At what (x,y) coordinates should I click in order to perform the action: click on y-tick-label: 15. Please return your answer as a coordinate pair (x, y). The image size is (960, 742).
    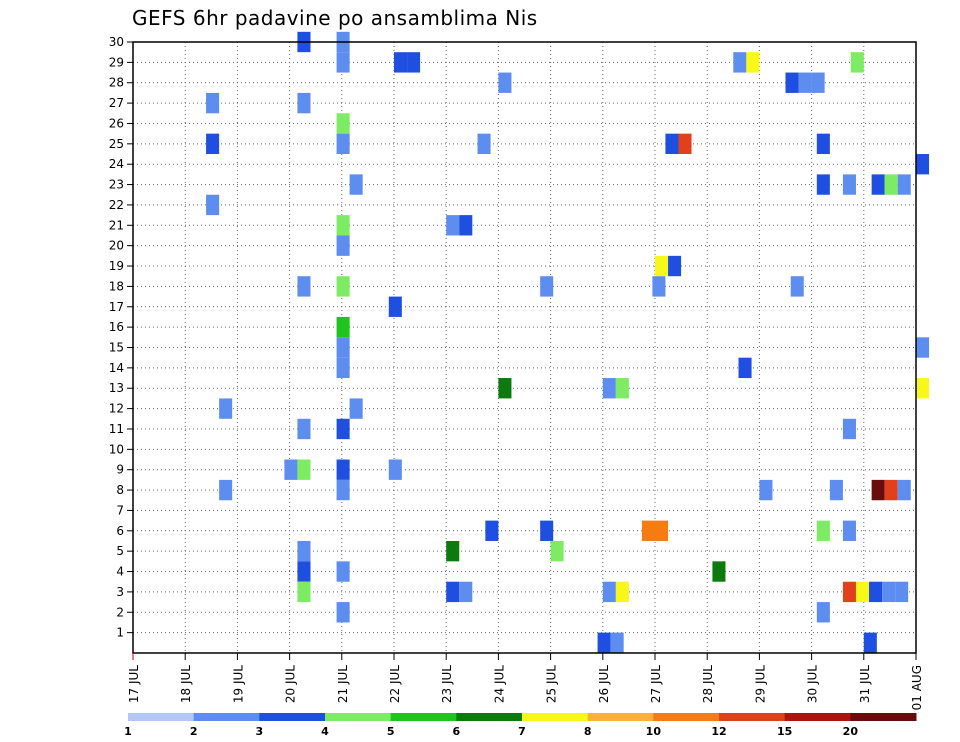
    Looking at the image, I should click on (116, 348).